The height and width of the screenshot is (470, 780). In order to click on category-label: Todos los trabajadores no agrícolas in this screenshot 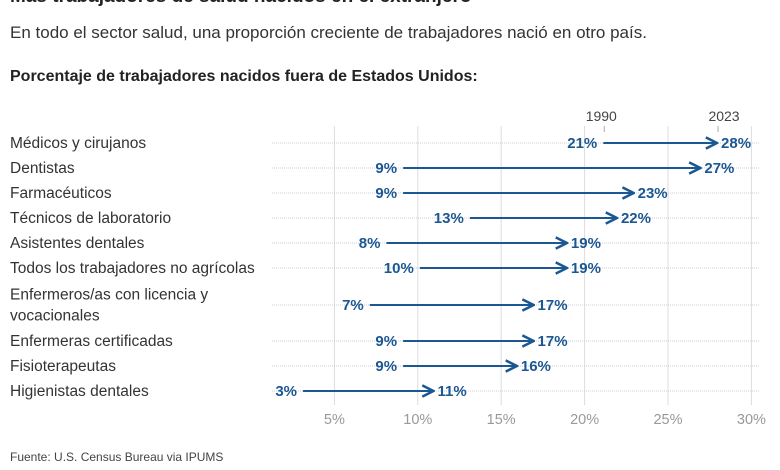, I will do `click(132, 268)`.